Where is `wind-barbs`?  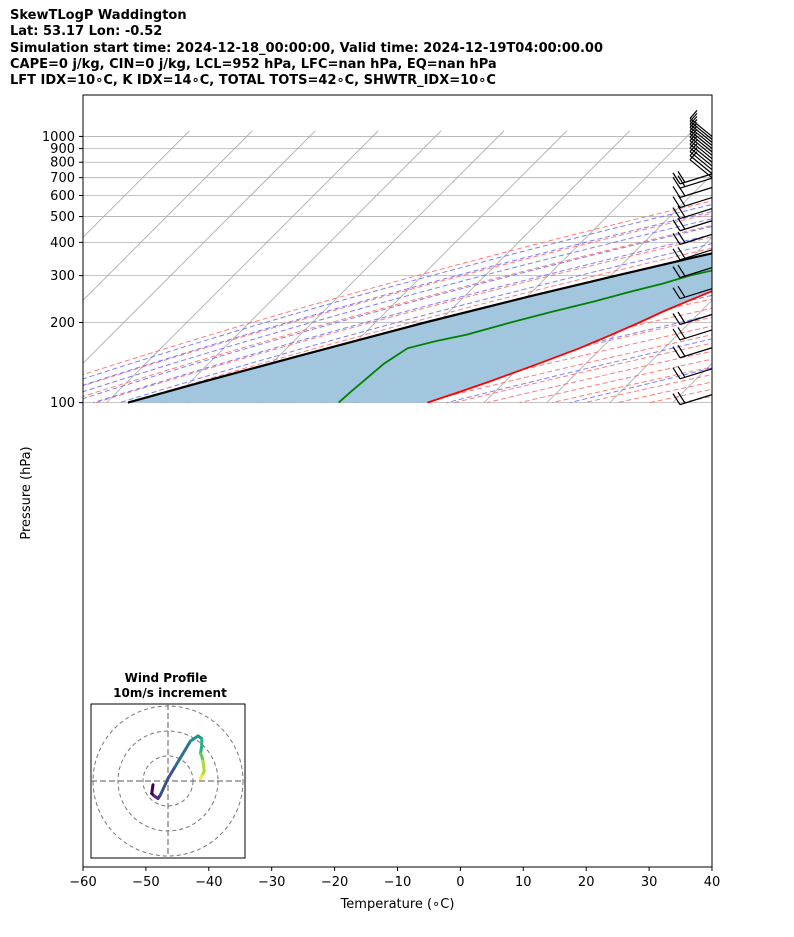 wind-barbs is located at coordinates (692, 258).